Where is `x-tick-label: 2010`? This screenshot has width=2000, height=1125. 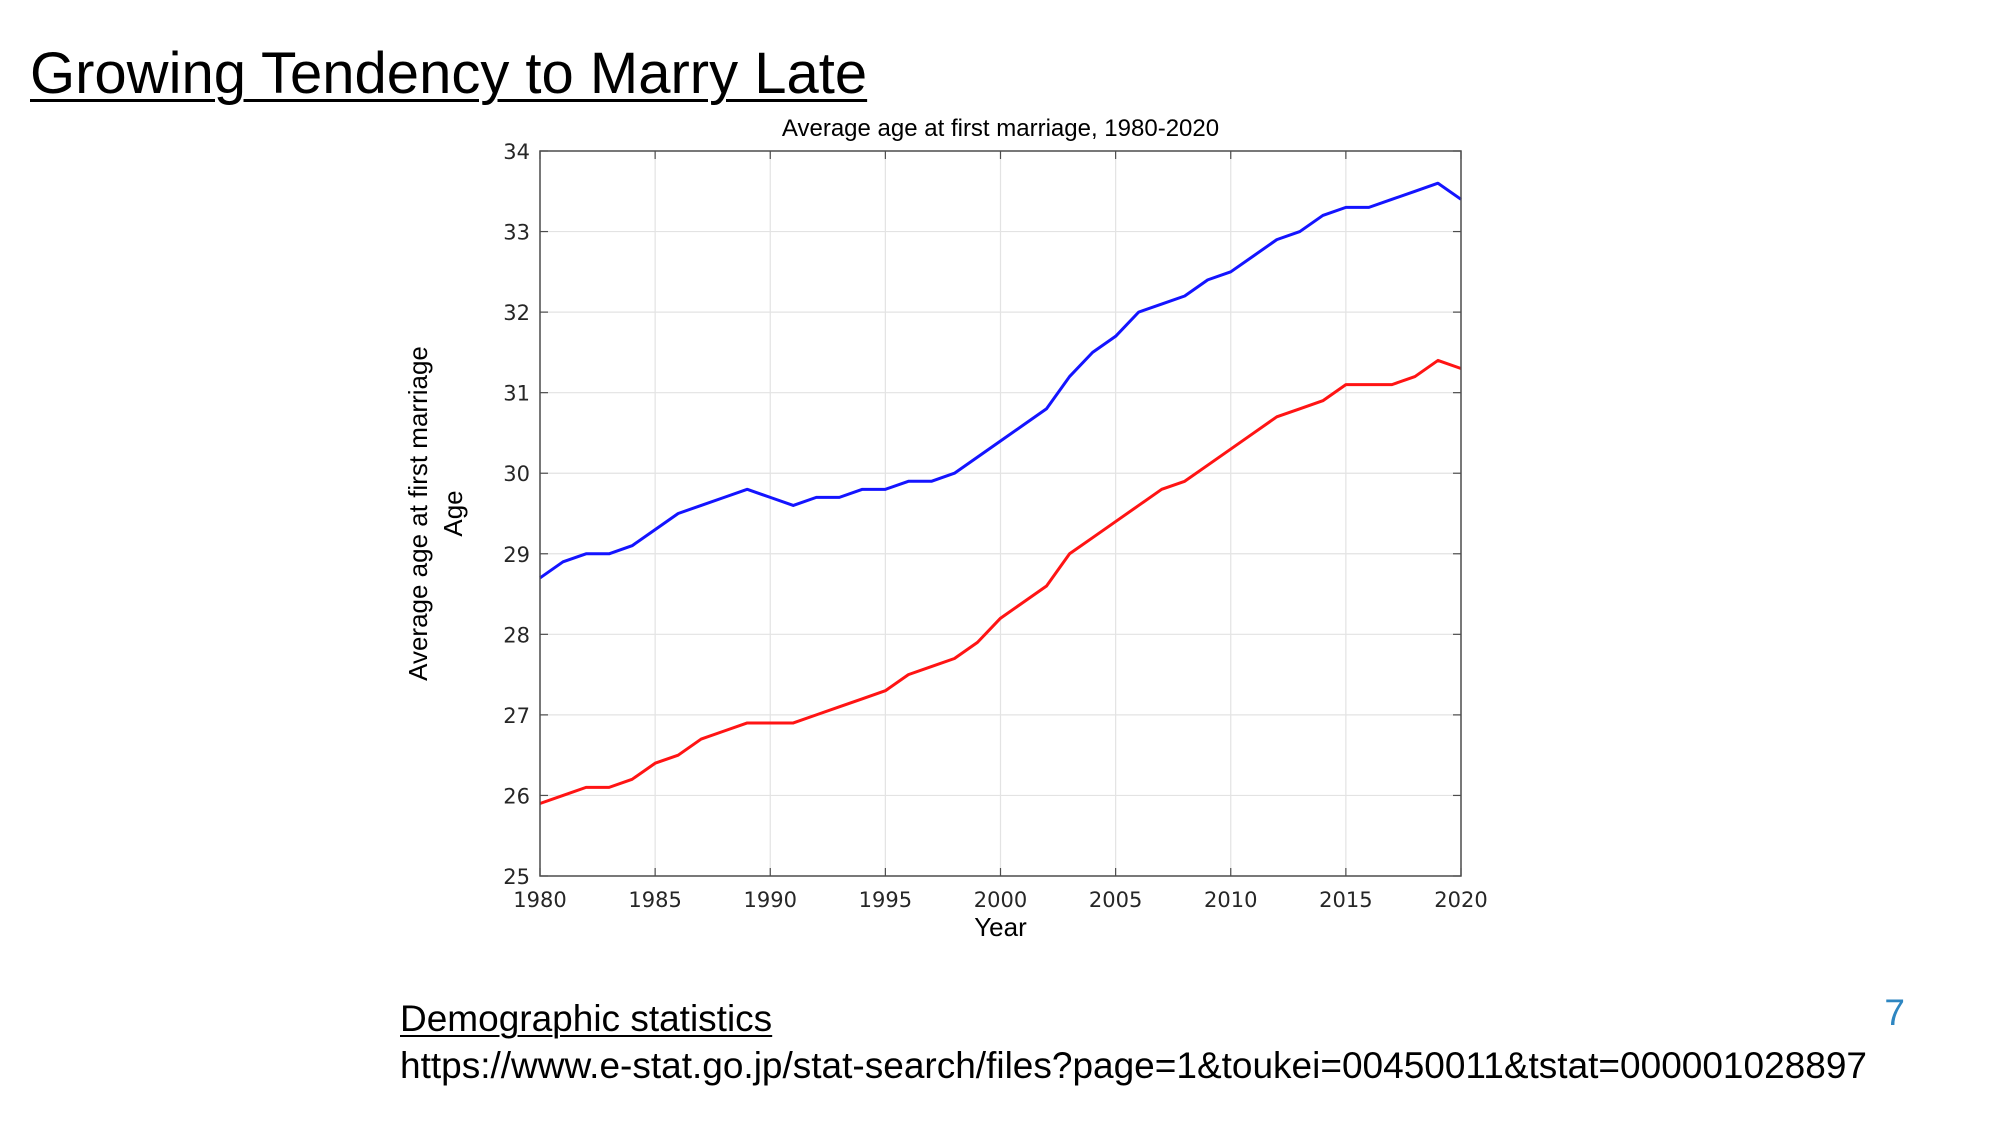 x-tick-label: 2010 is located at coordinates (1230, 900).